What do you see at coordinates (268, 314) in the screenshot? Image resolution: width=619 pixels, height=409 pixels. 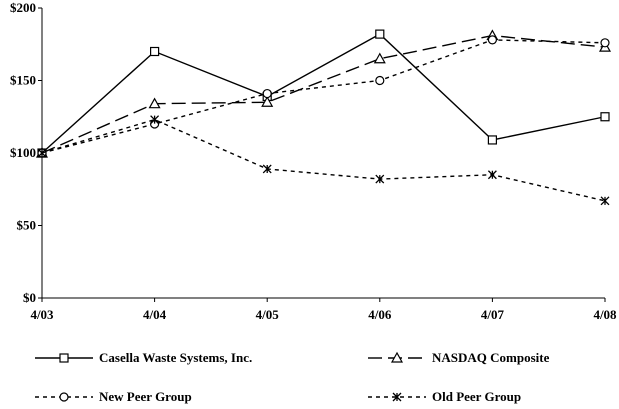 I see `x-tick-label: 4/05` at bounding box center [268, 314].